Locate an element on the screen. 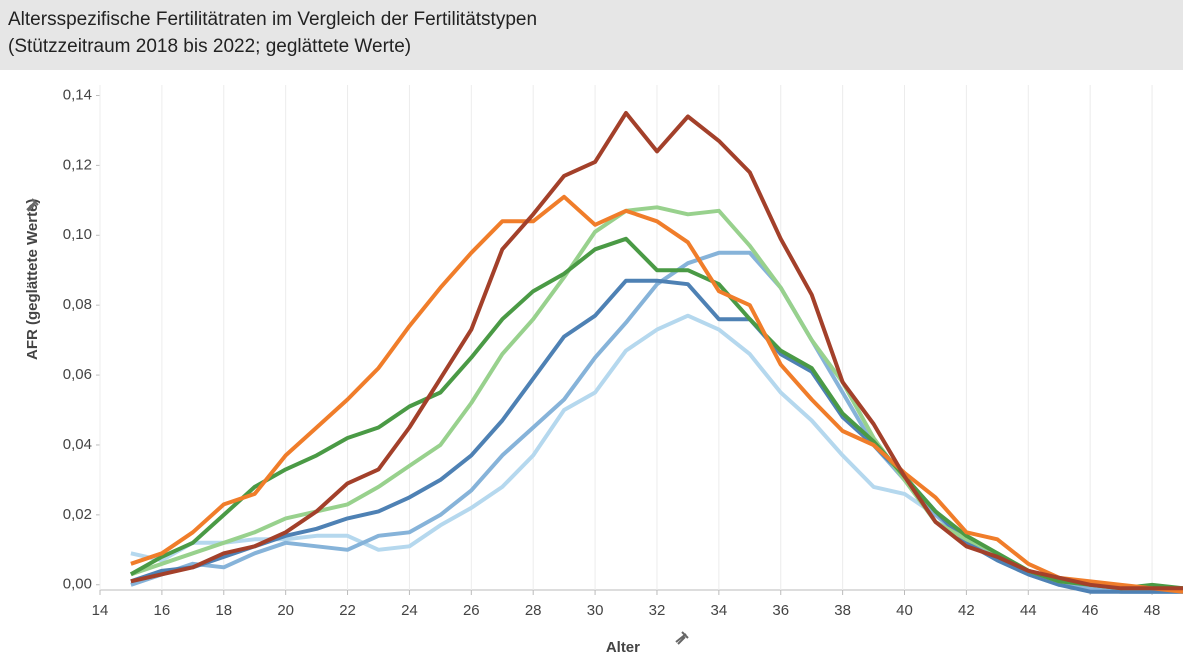  x-tick-label: 44 is located at coordinates (1028, 610).